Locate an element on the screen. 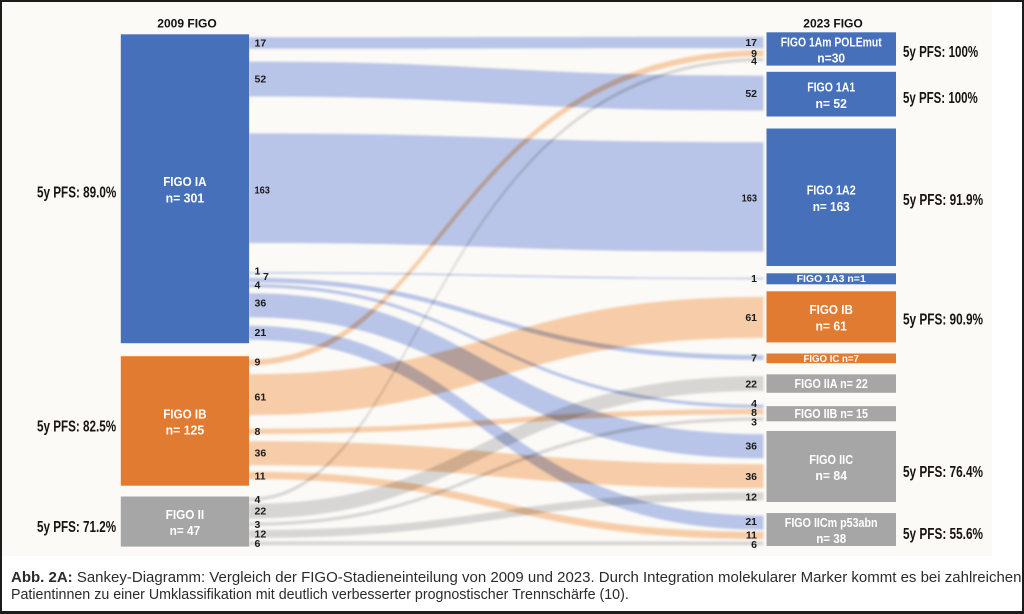  svg-text: n= 125 is located at coordinates (185, 430).